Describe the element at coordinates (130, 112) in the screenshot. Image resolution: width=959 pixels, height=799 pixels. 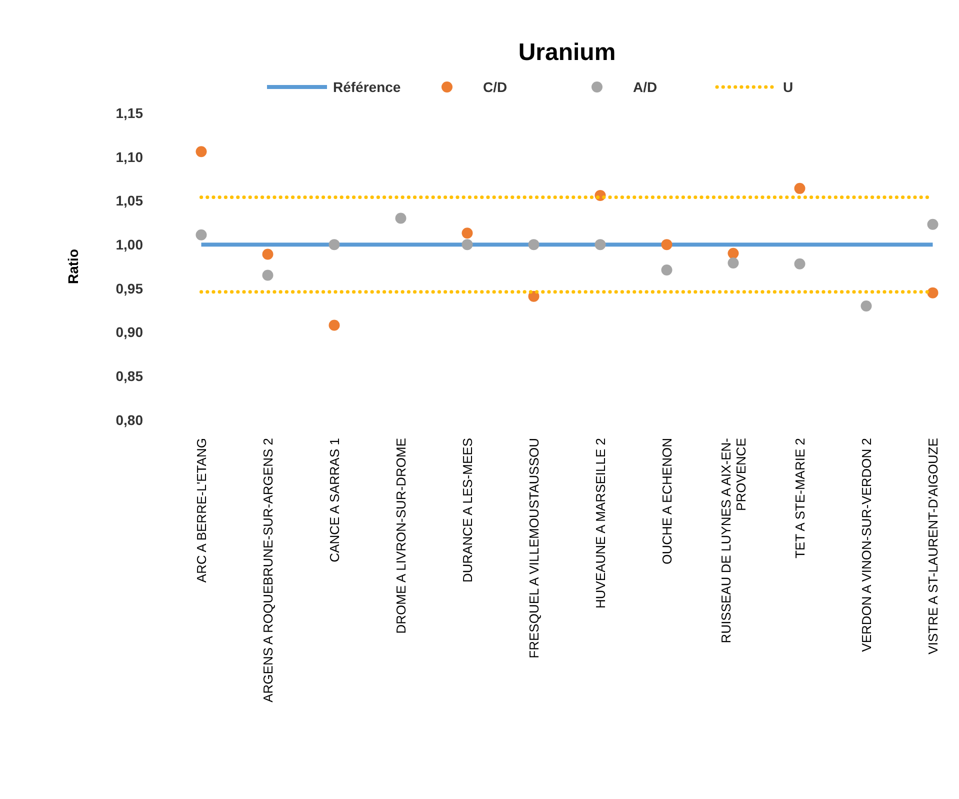
I see `y-tick-label: 1,15` at that location.